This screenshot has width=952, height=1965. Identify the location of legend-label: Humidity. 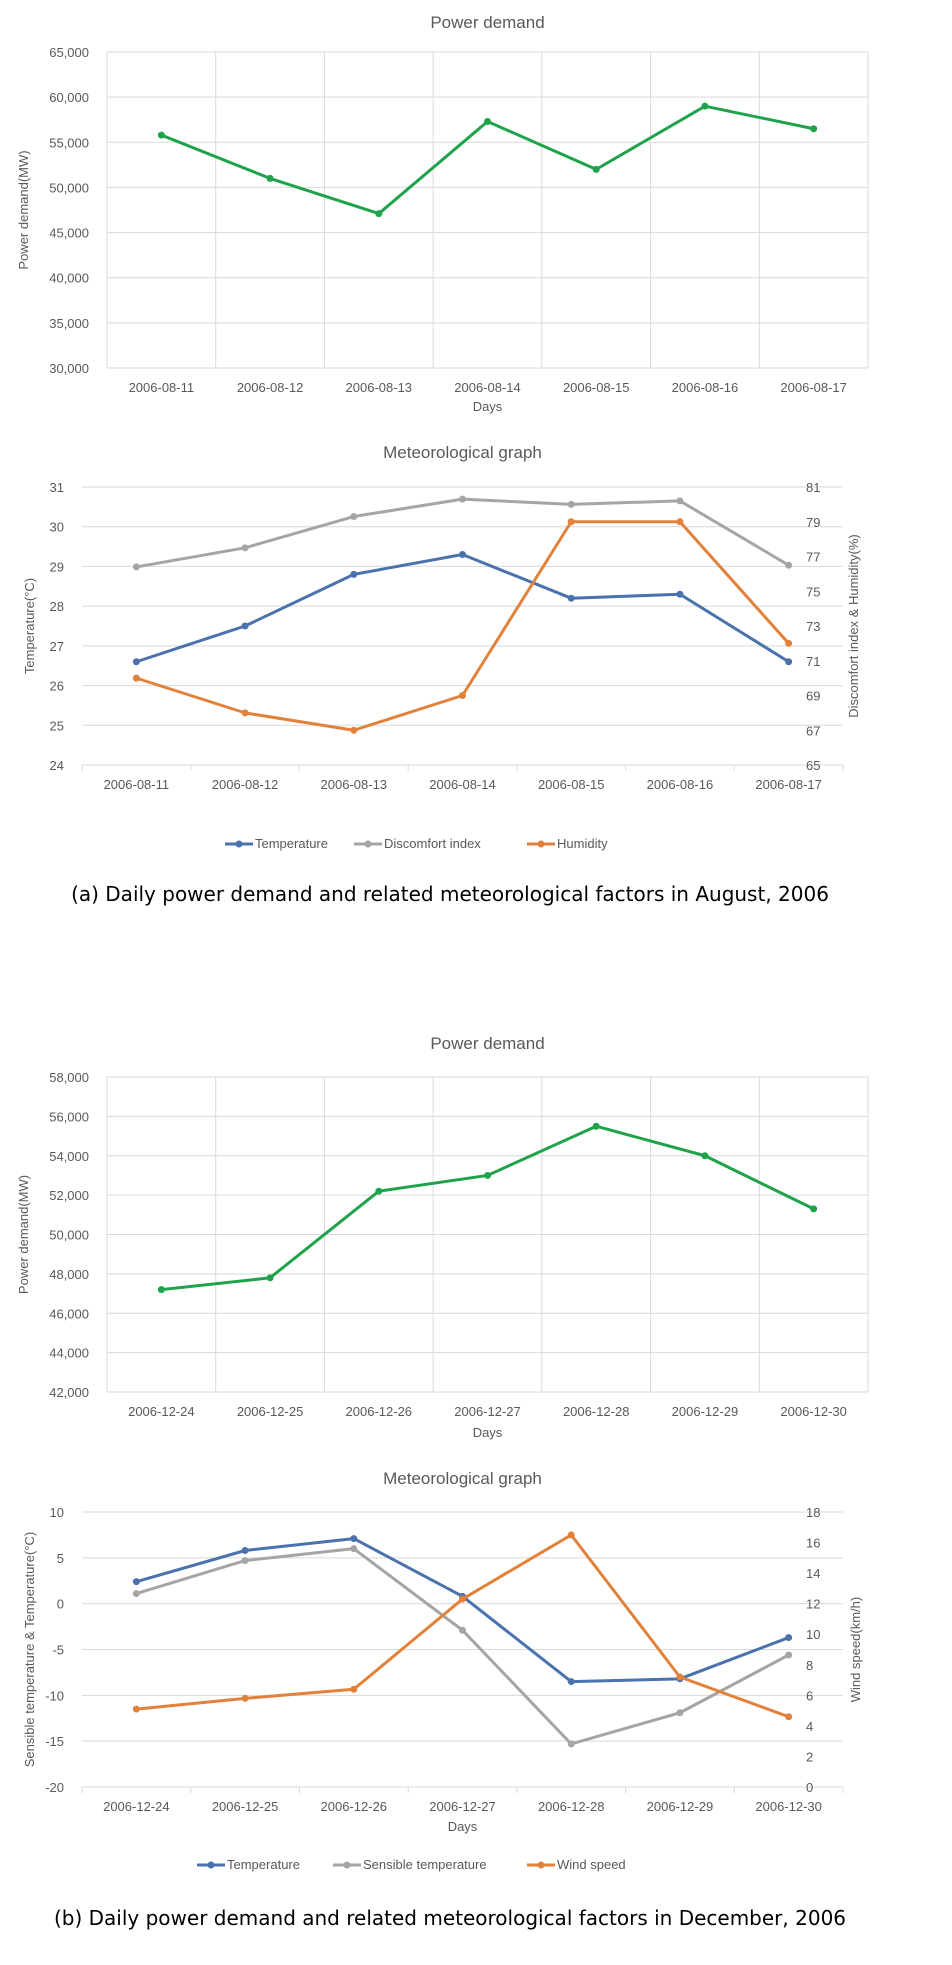
(582, 843).